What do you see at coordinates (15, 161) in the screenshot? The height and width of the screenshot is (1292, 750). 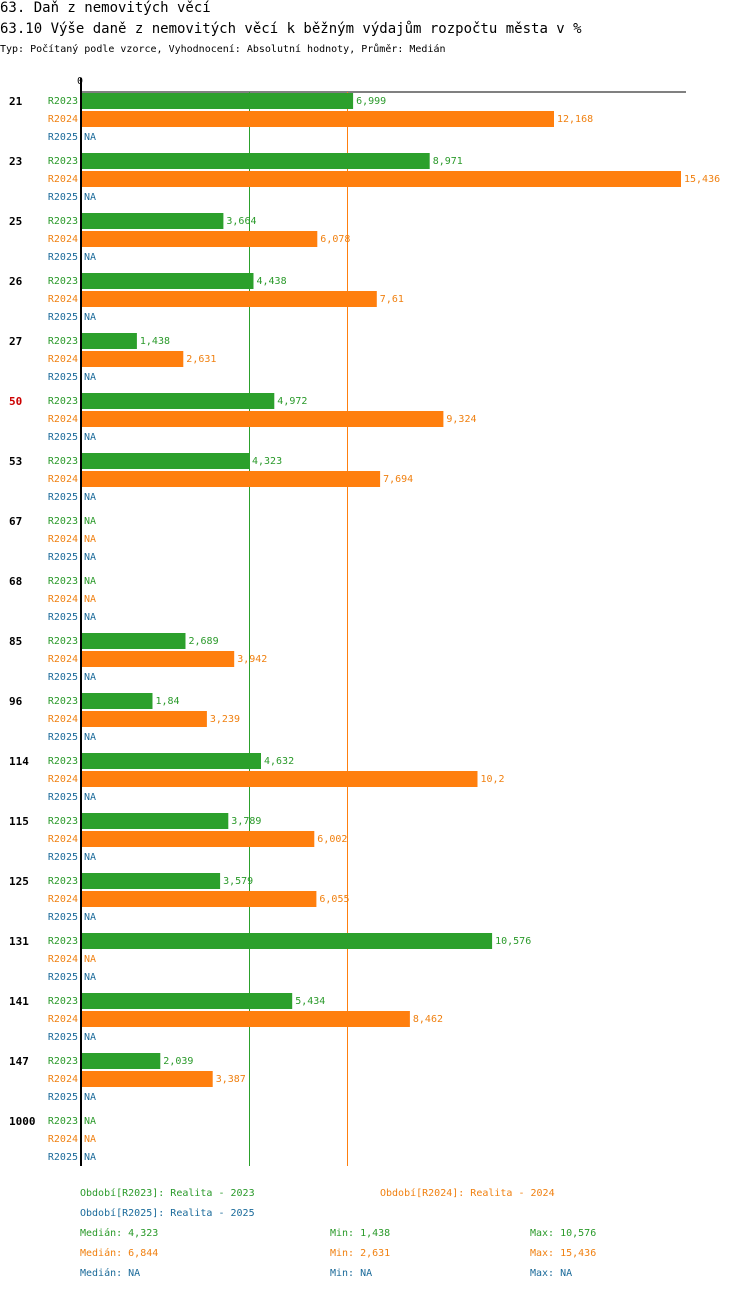 I see `category-label: 23` at bounding box center [15, 161].